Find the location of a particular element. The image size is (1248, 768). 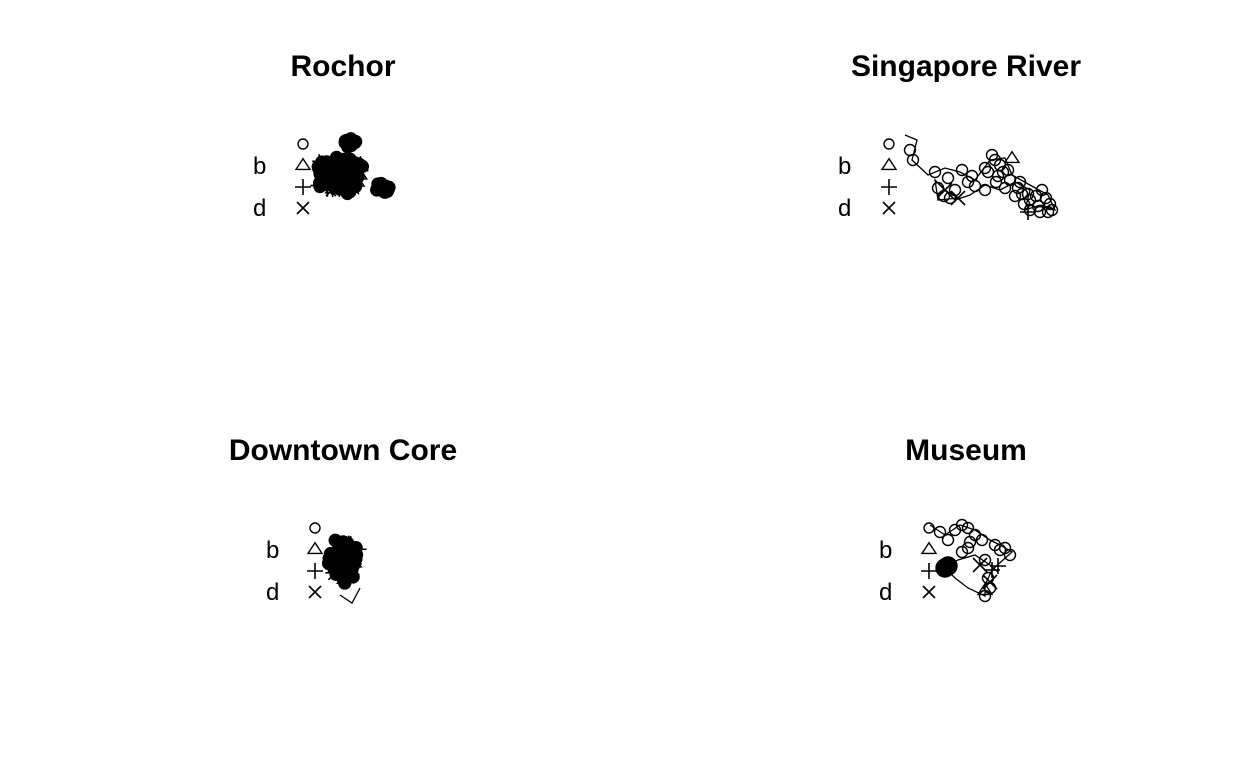

chart-title: Rochor is located at coordinates (343, 66).